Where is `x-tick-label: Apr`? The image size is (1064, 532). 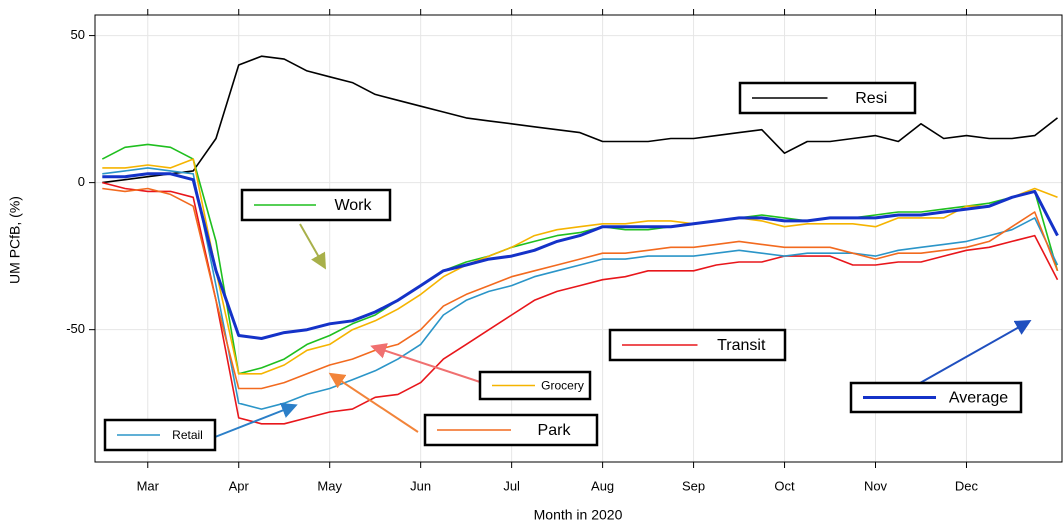 x-tick-label: Apr is located at coordinates (239, 485).